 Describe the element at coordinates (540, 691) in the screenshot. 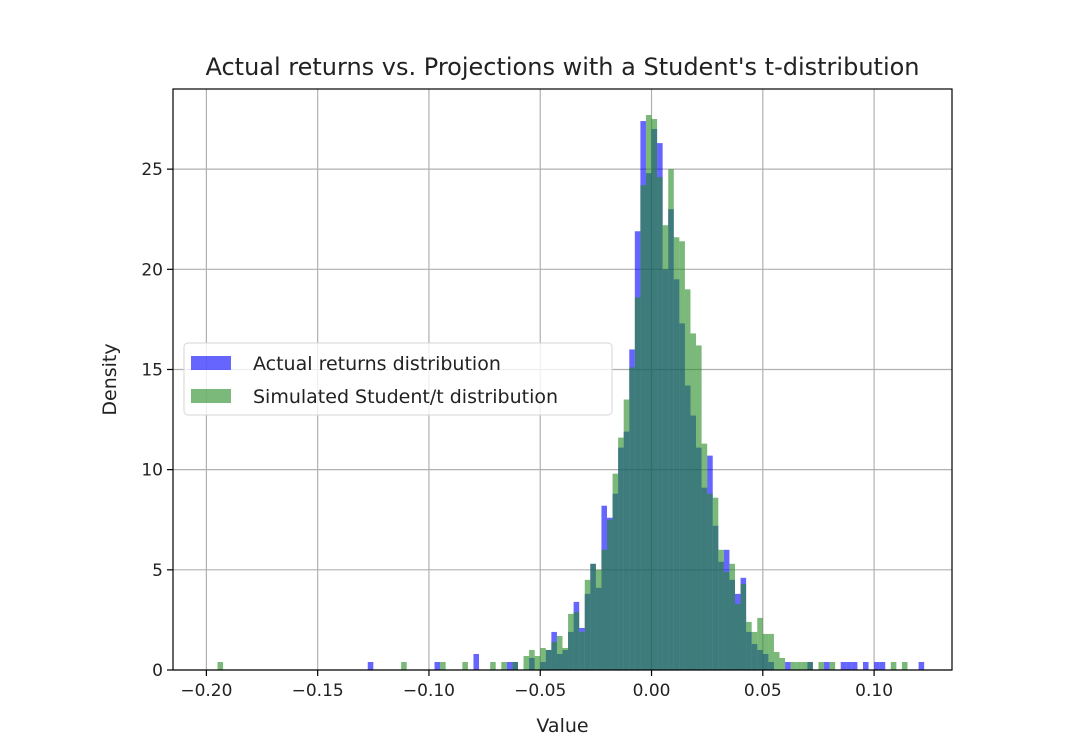

I see `x-tick-label: −0.05` at that location.